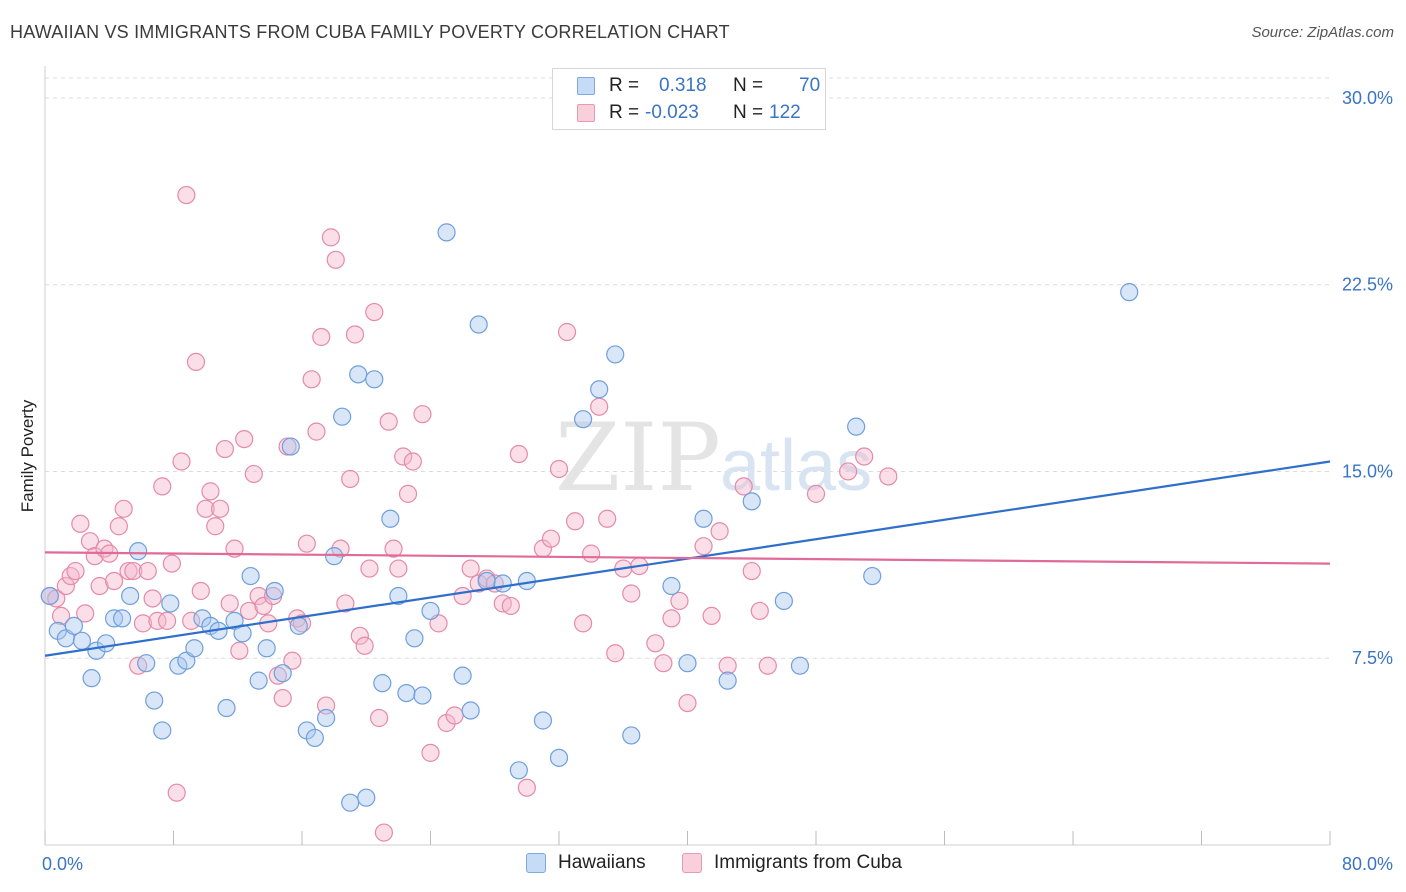  I want to click on y-tick-label: 22.5%, so click(1367, 285).